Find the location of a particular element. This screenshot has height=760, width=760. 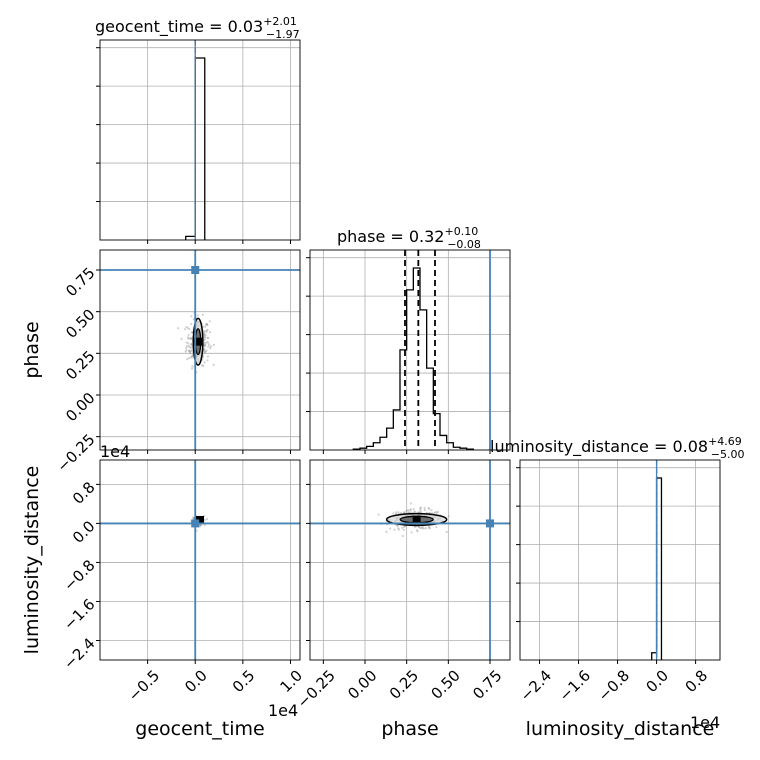

y-tick-label: 0.00 is located at coordinates (80, 407).